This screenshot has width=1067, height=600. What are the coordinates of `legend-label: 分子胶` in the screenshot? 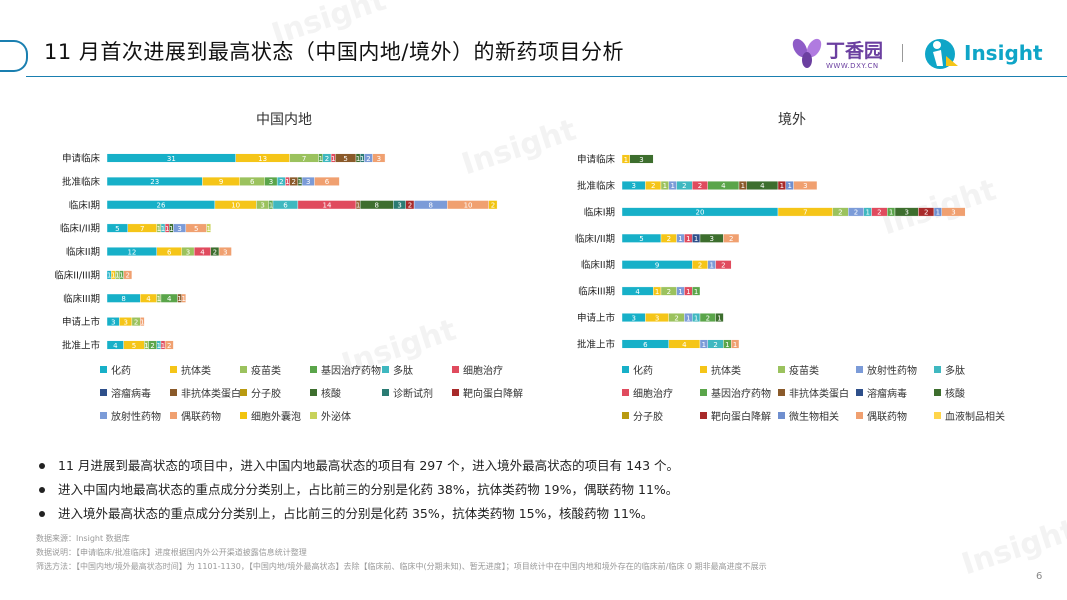 It's located at (648, 417).